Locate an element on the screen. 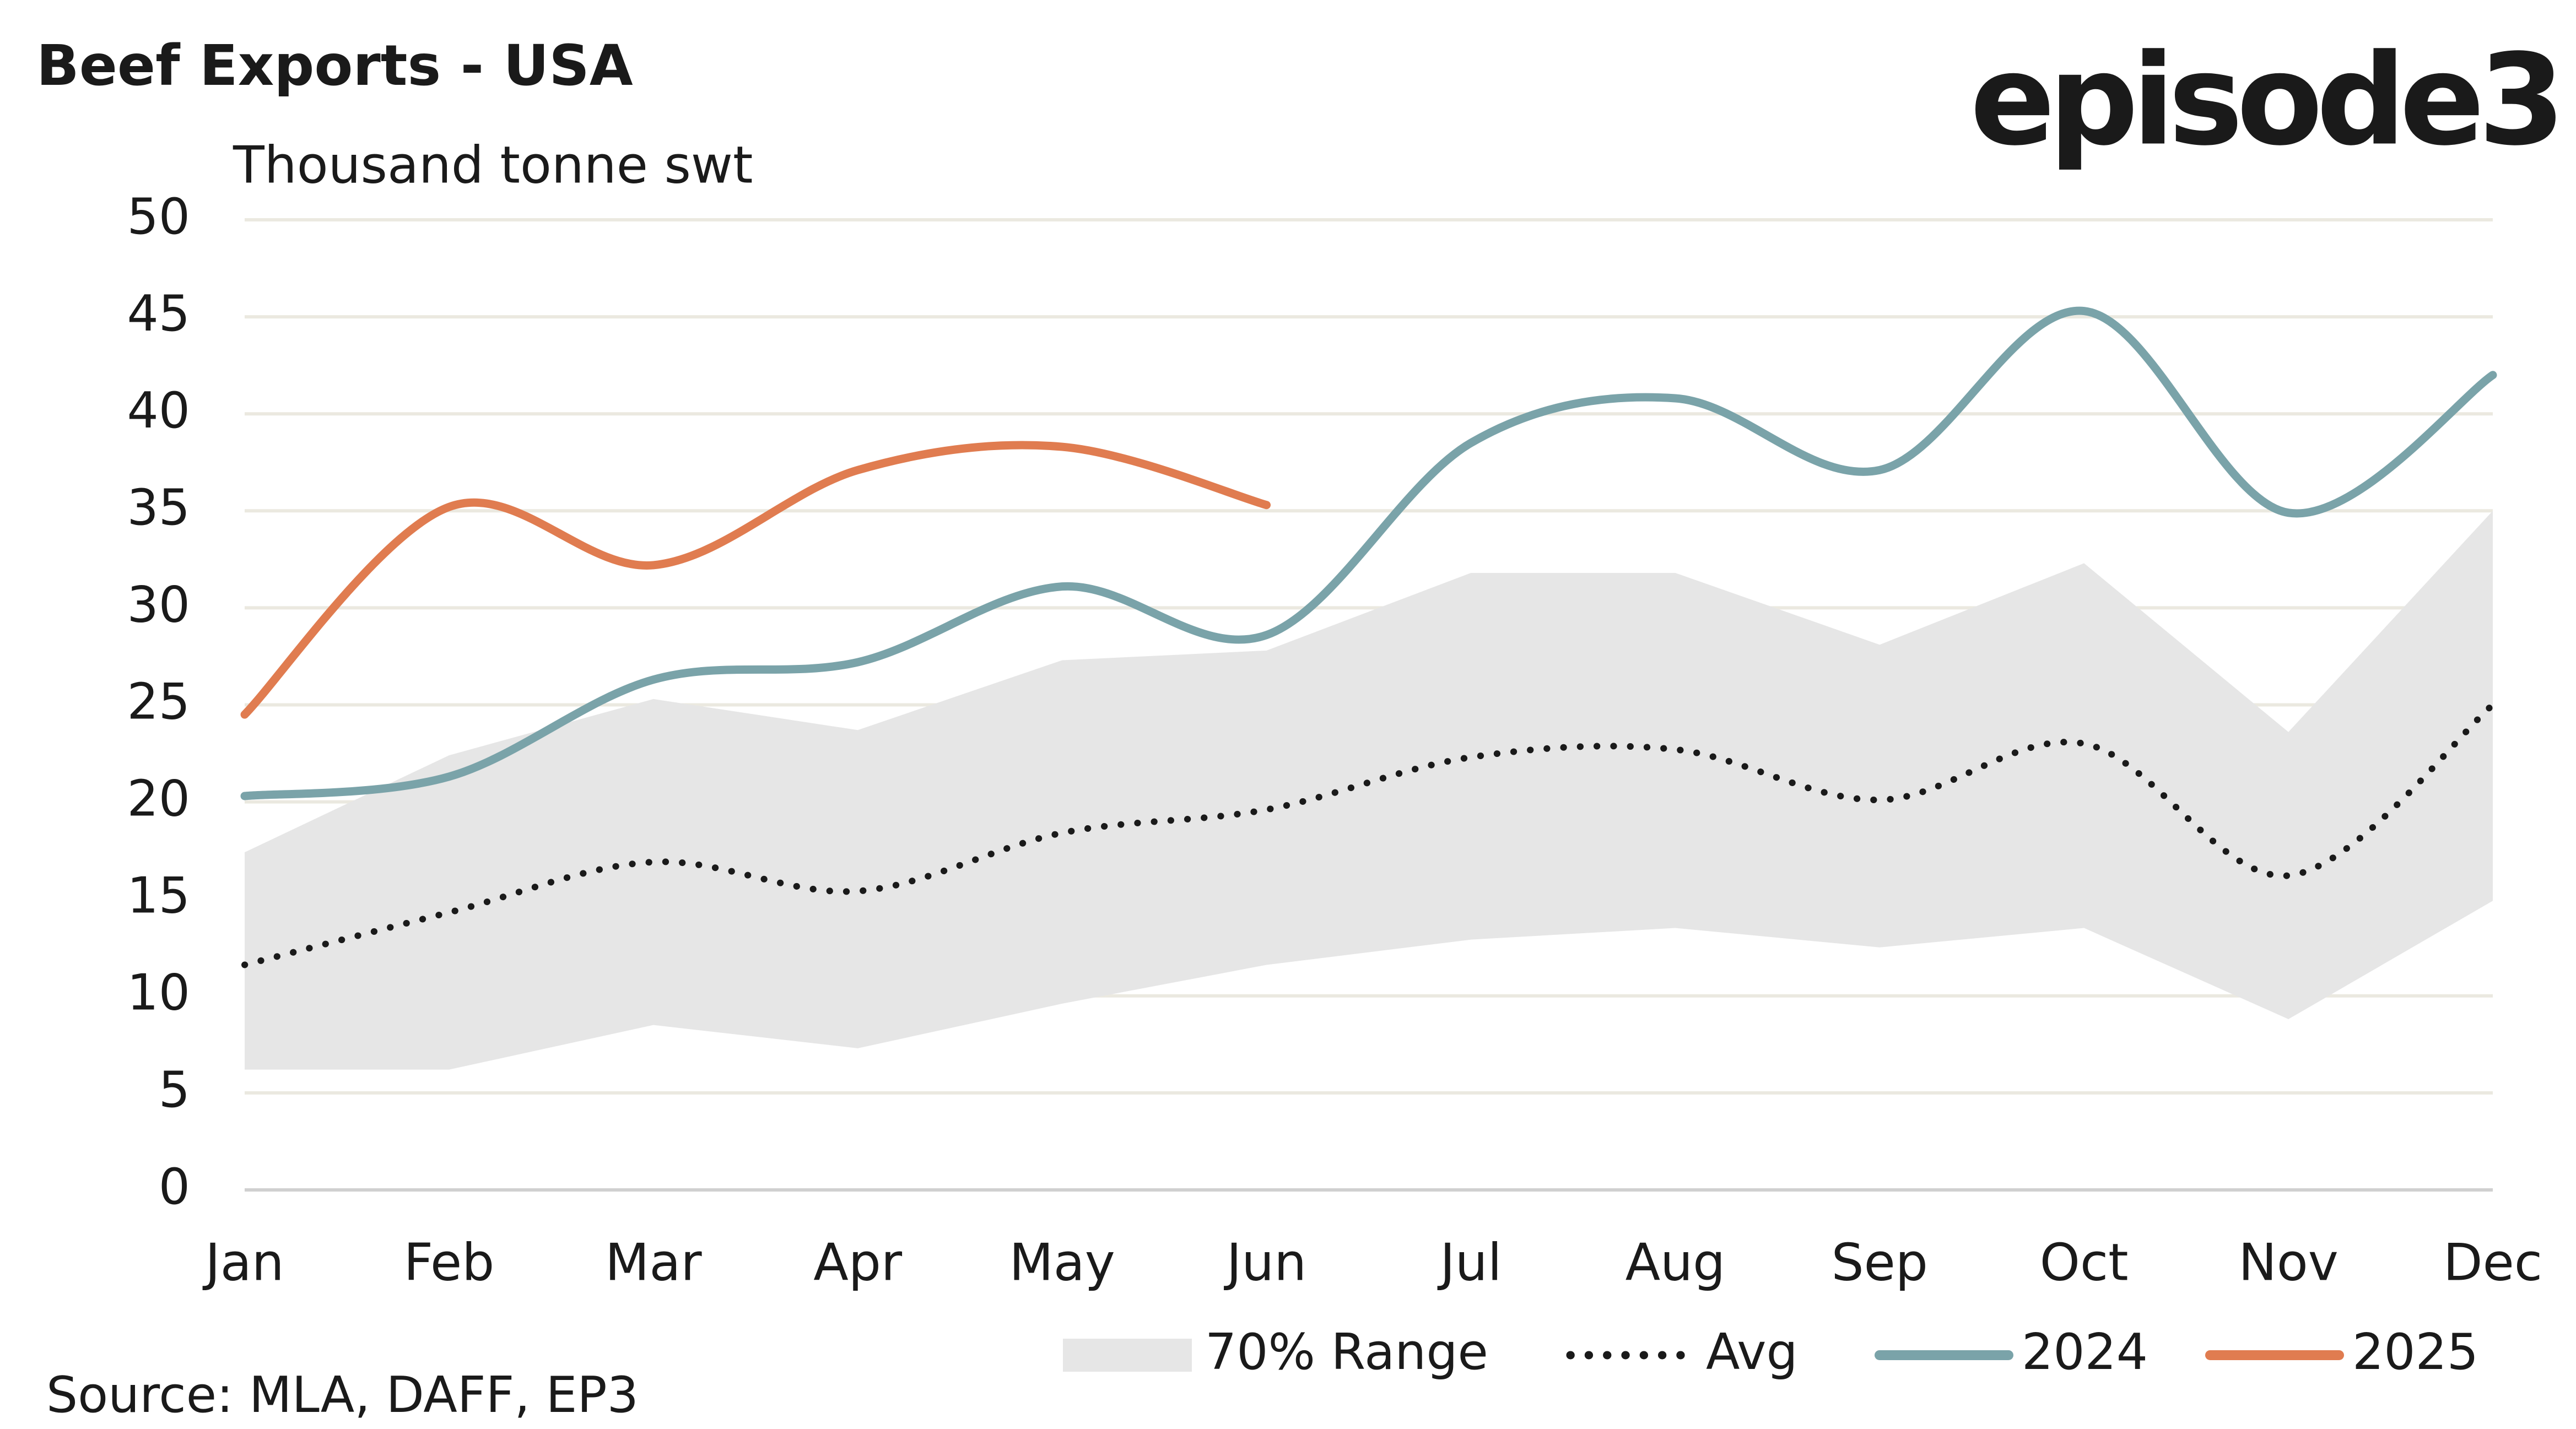 Image resolution: width=2576 pixels, height=1429 pixels. x-tick-label: Oct is located at coordinates (2084, 1262).